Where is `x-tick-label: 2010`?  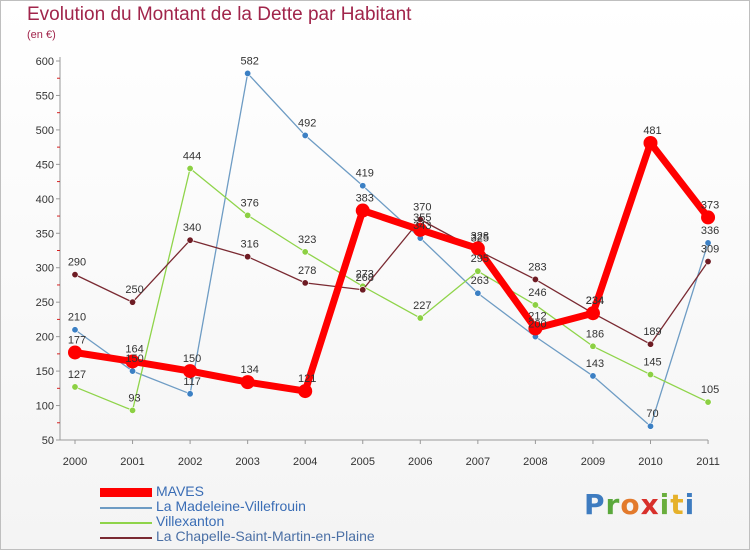 x-tick-label: 2010 is located at coordinates (650, 462).